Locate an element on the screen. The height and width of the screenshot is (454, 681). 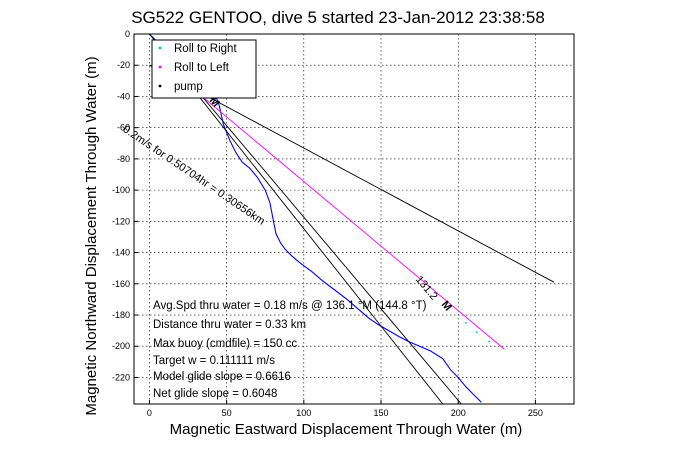
y-tick-label: -120 is located at coordinates (121, 221).